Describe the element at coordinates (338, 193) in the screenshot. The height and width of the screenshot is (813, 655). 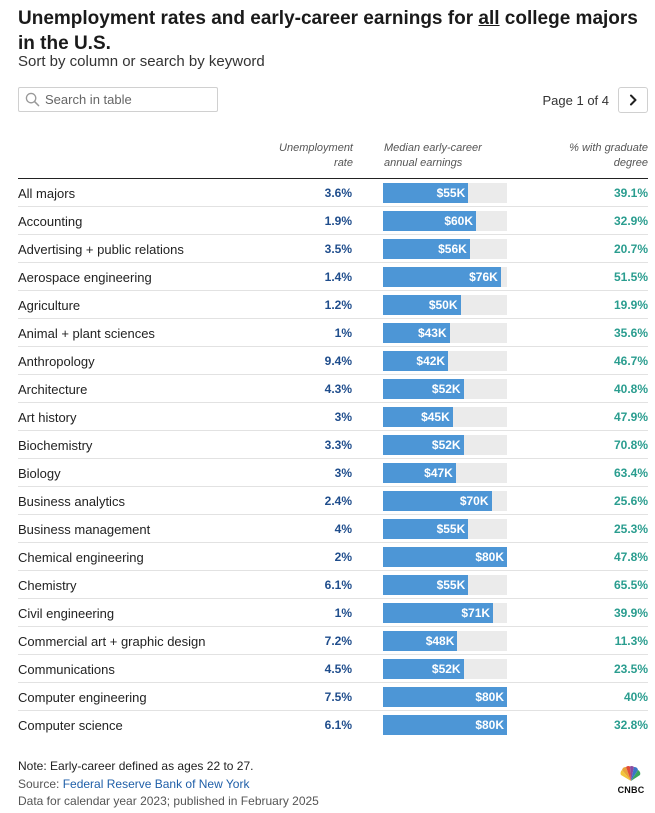
I see `unemployment-rate: 3.6%` at that location.